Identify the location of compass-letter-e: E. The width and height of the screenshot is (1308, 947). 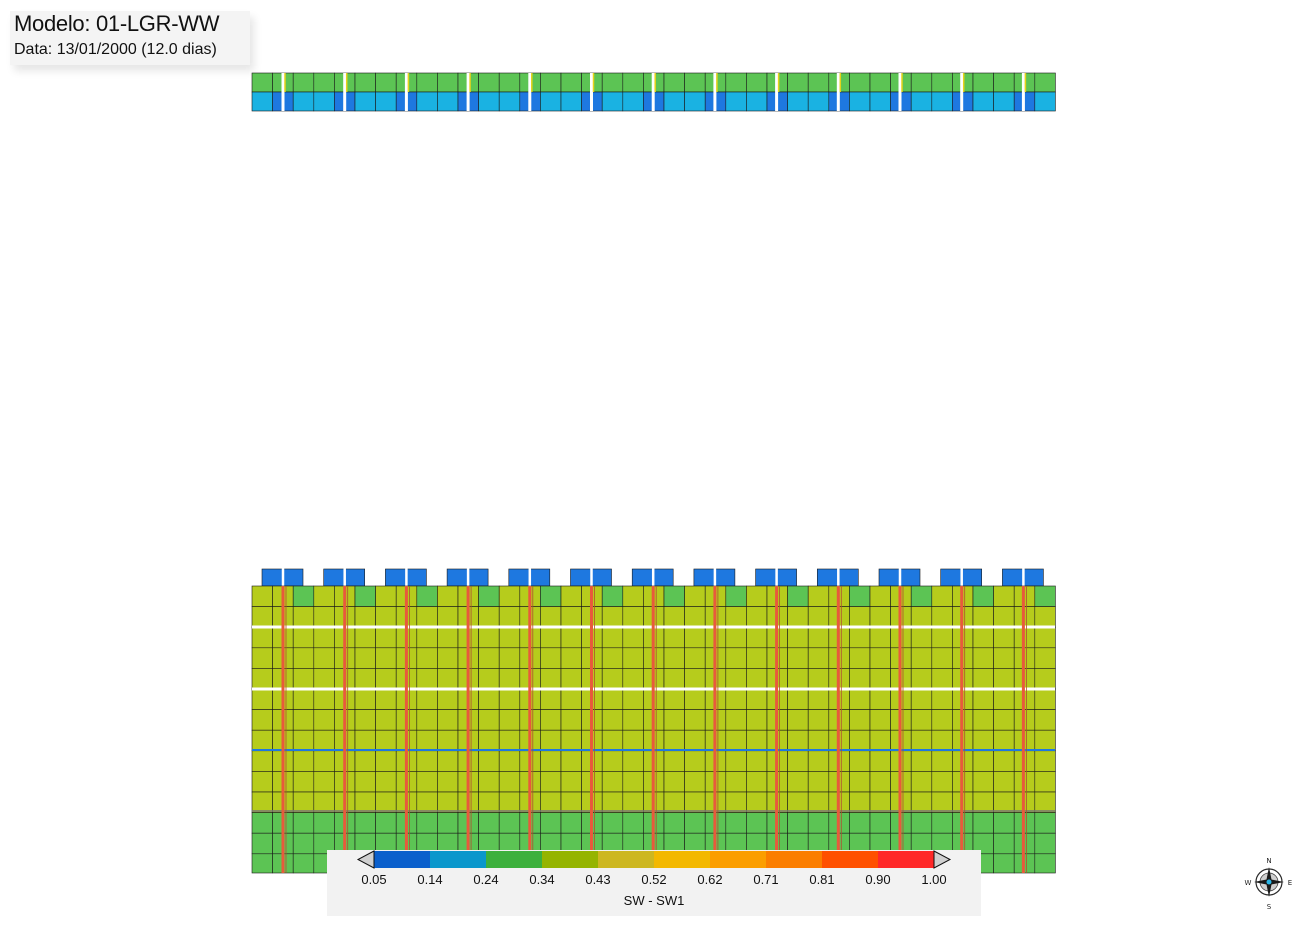
(1290, 883).